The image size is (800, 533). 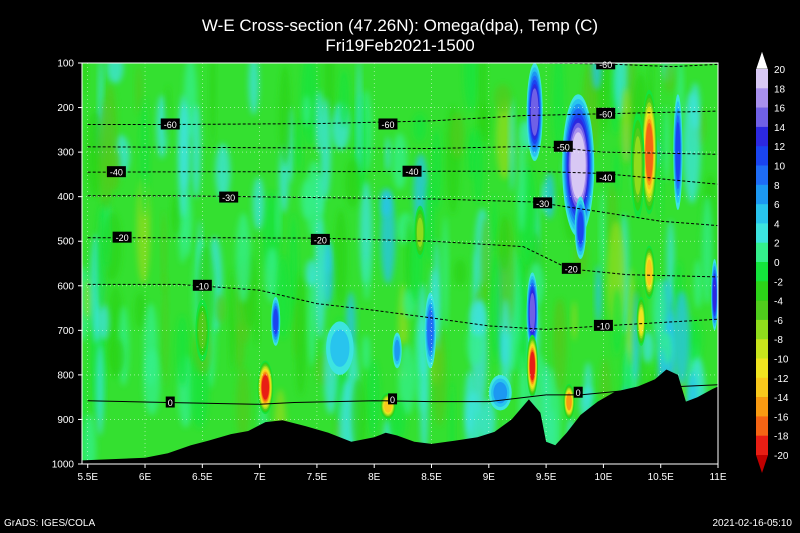 What do you see at coordinates (317, 477) in the screenshot?
I see `x-tick-label: 7.5E` at bounding box center [317, 477].